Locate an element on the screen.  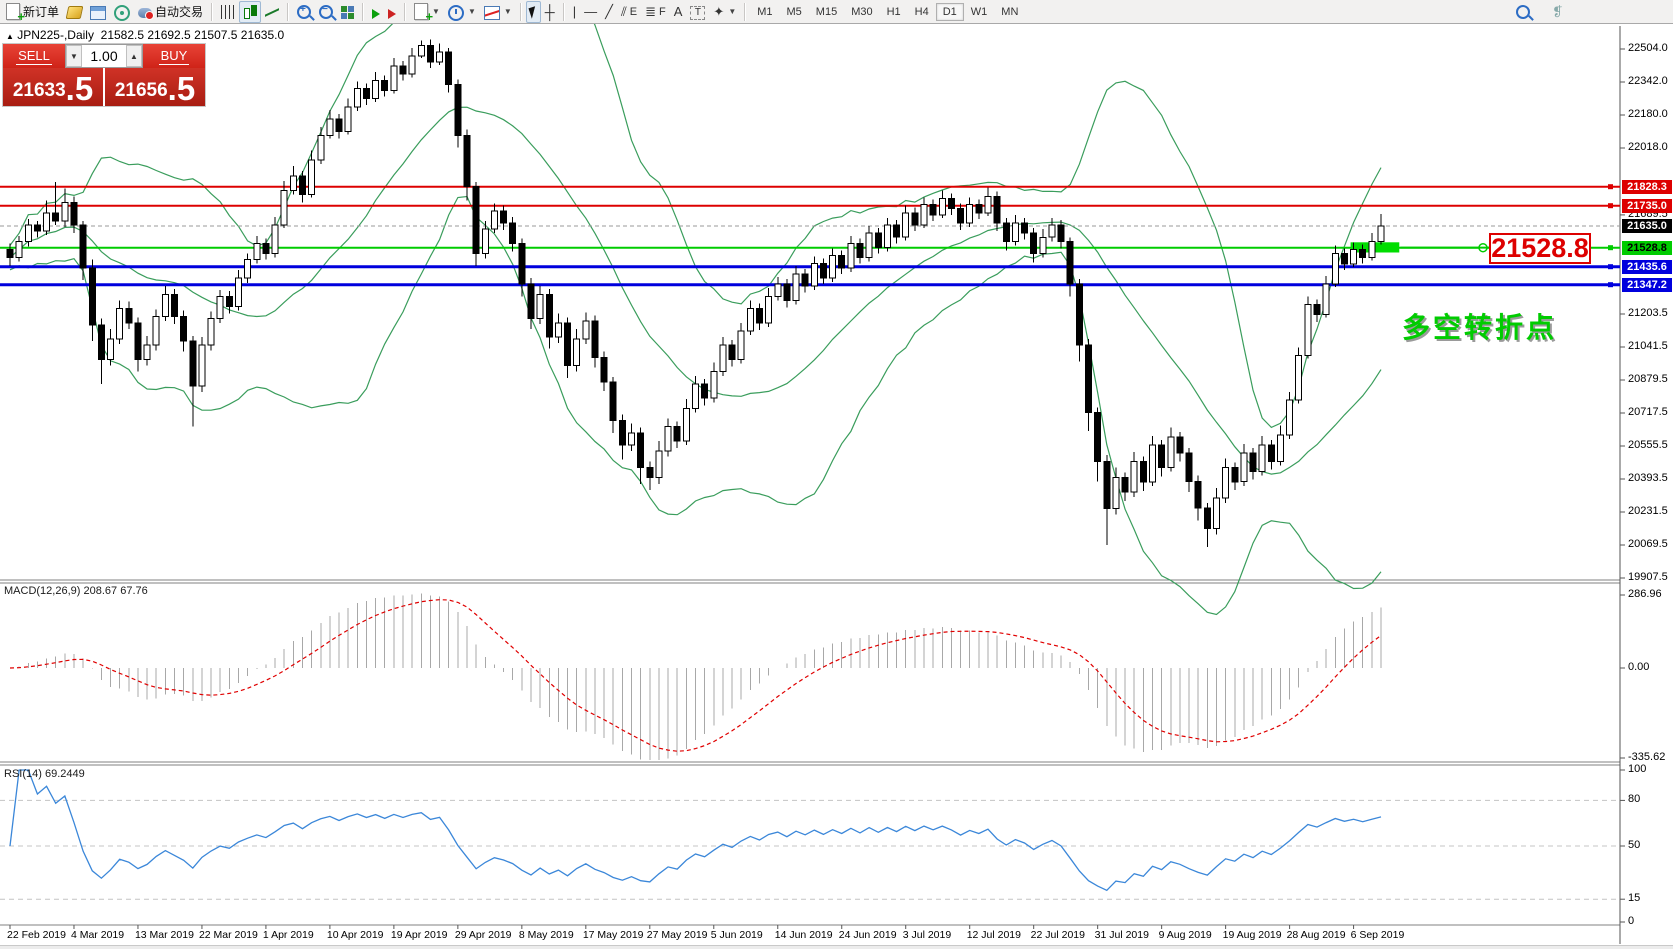
volume-increase-button: ▲ is located at coordinates (134, 56).